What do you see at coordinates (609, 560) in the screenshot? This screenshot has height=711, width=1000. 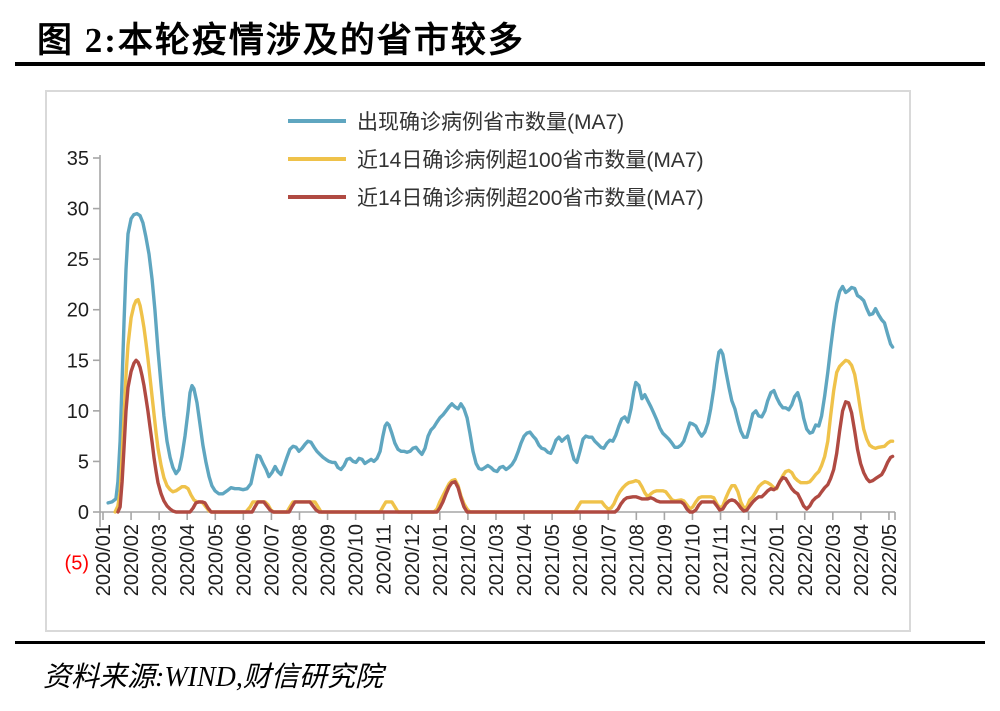 I see `svg-text: 2021/07` at bounding box center [609, 560].